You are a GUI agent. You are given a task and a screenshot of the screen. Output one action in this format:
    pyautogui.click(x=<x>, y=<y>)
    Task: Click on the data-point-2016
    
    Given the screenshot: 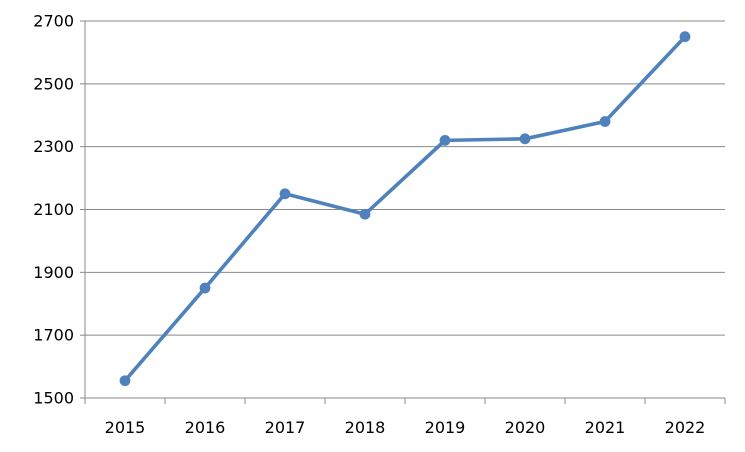 What is the action you would take?
    pyautogui.click(x=205, y=288)
    